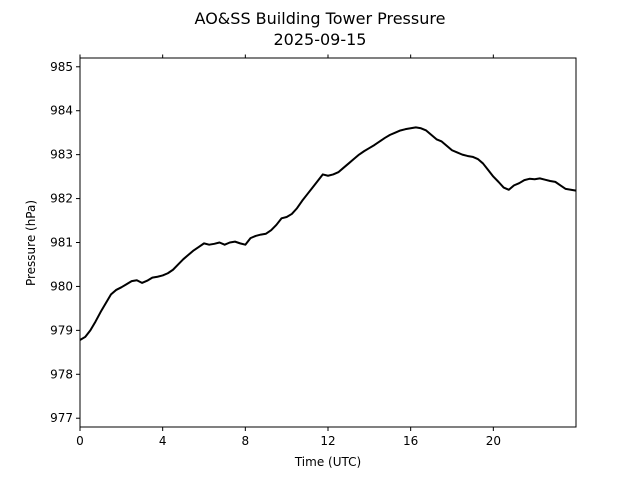  Describe the element at coordinates (80, 441) in the screenshot. I see `x-tick-label: 0` at that location.